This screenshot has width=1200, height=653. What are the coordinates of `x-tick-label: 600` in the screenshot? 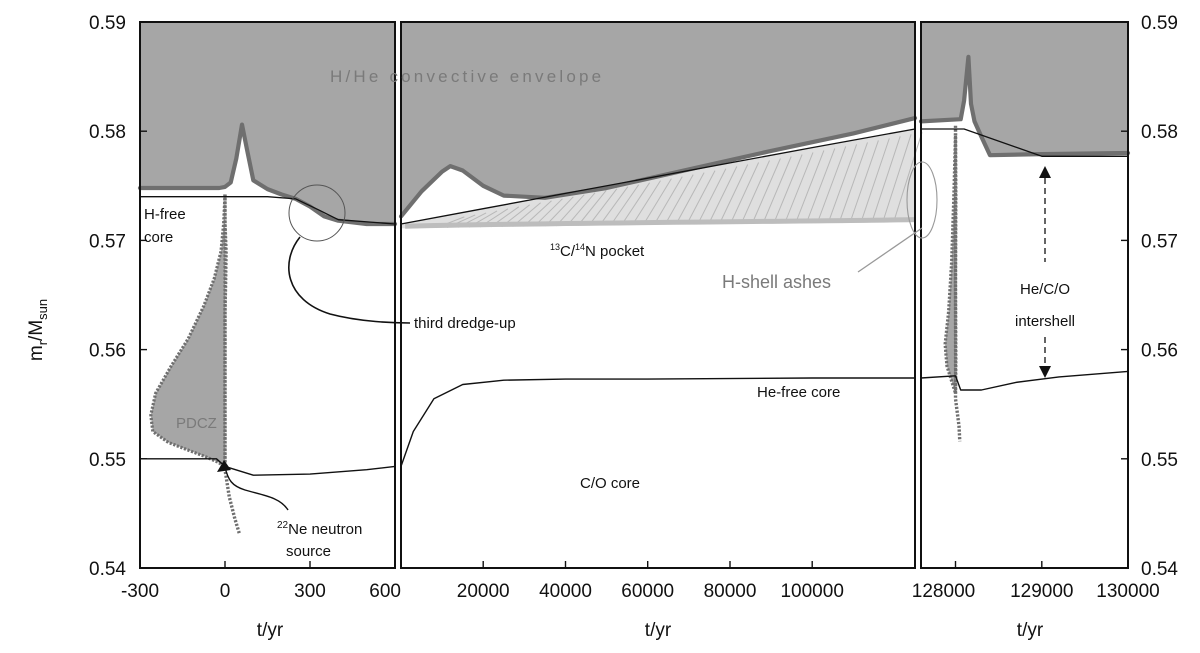 It's located at (385, 591).